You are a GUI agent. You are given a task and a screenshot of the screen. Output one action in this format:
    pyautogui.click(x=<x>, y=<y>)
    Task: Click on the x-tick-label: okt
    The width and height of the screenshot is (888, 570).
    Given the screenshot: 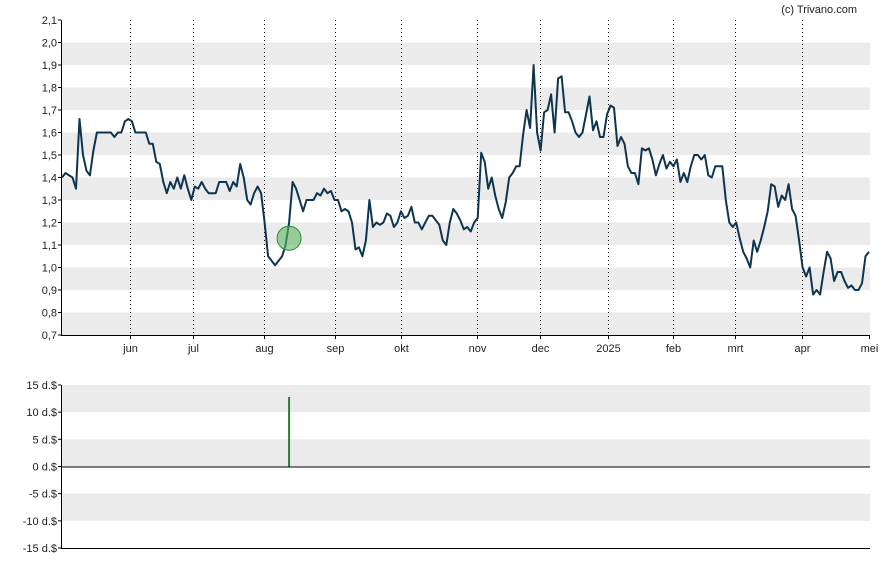 What is the action you would take?
    pyautogui.click(x=401, y=349)
    